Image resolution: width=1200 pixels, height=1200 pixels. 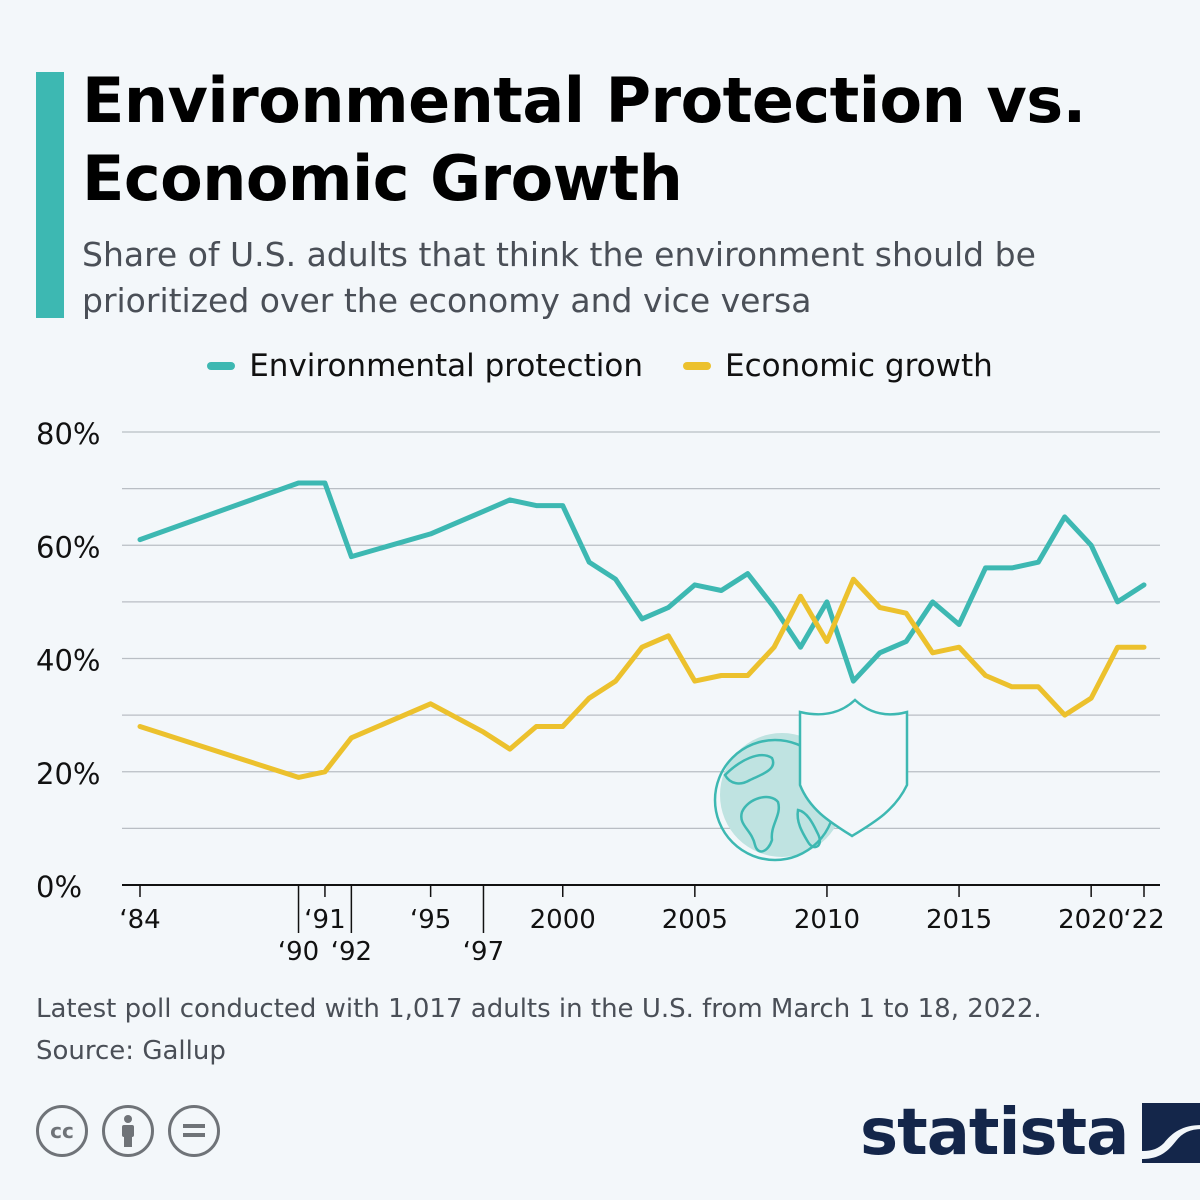 I want to click on y-tick-label: 40%, so click(x=68, y=661).